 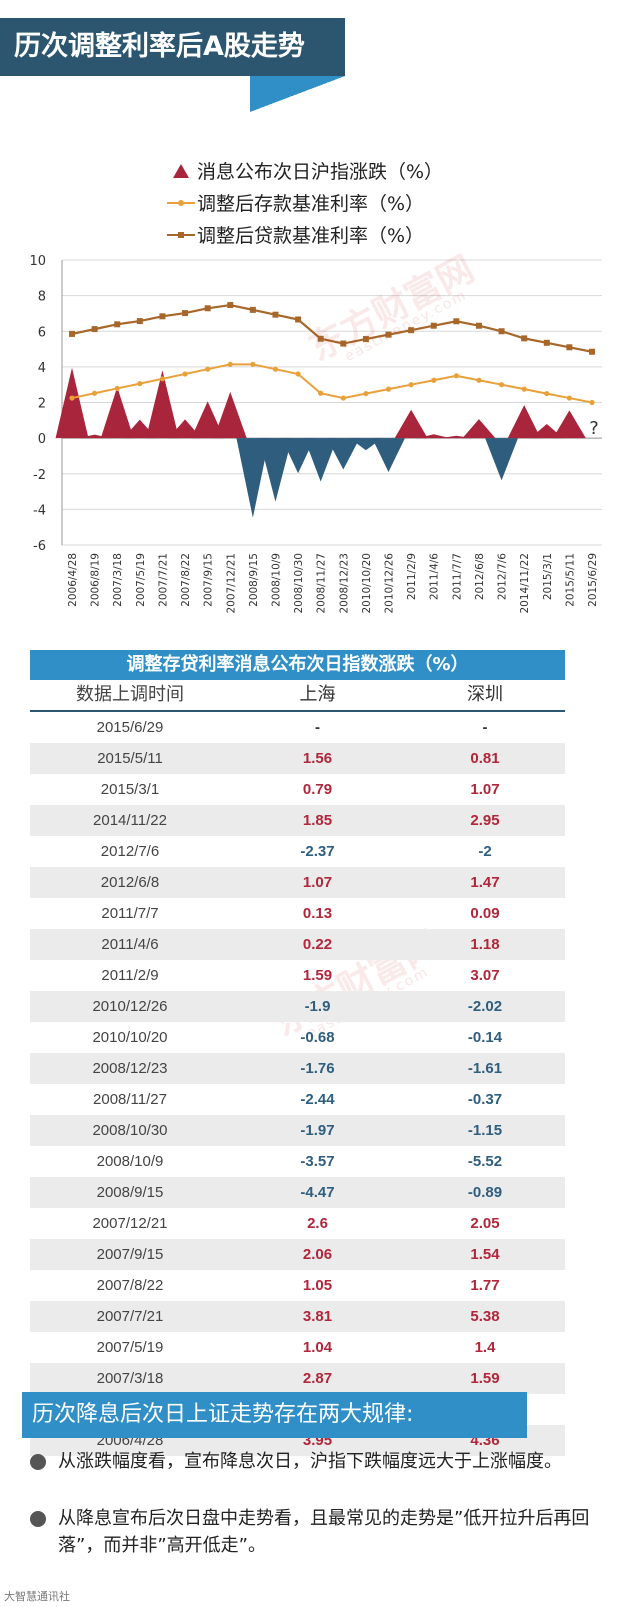 I want to click on deposit-rate-line, so click(x=332, y=383).